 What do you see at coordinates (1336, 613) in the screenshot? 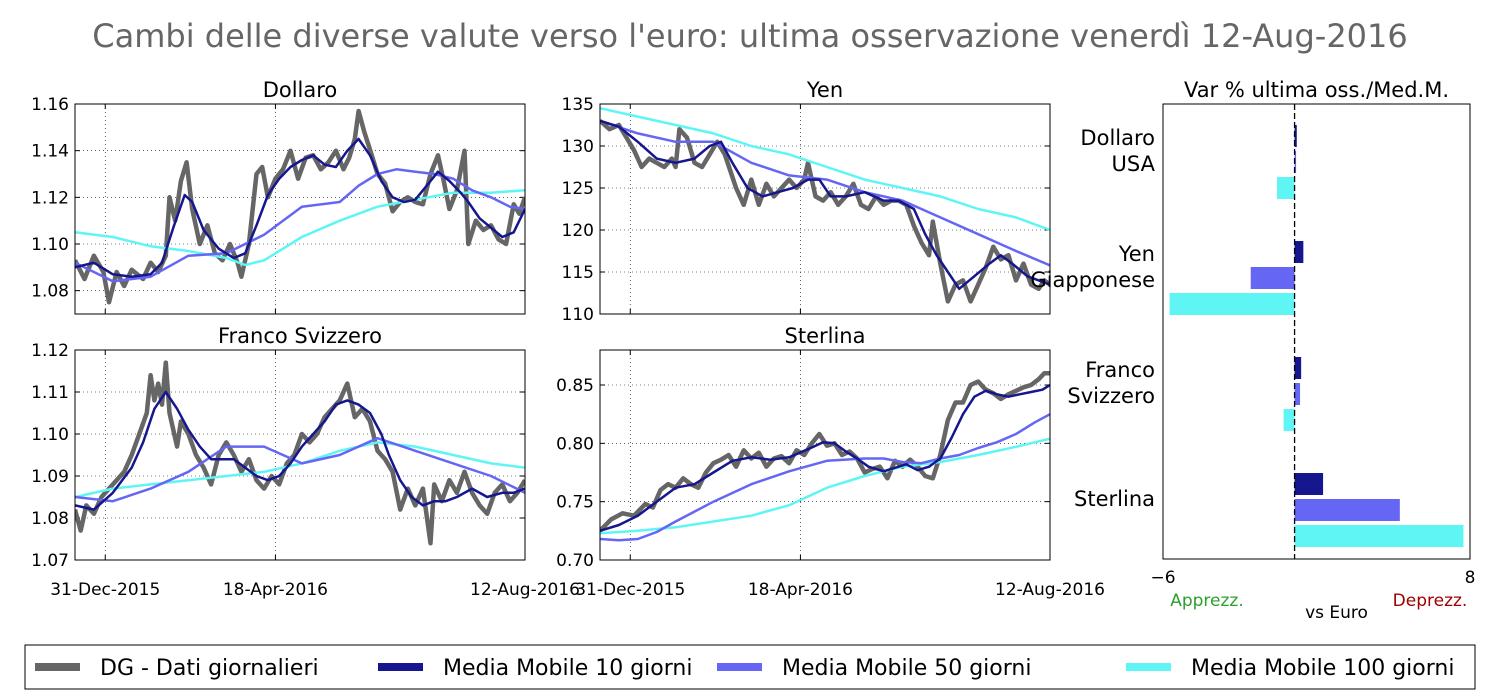
I see `x-axis-label: vs Euro` at bounding box center [1336, 613].